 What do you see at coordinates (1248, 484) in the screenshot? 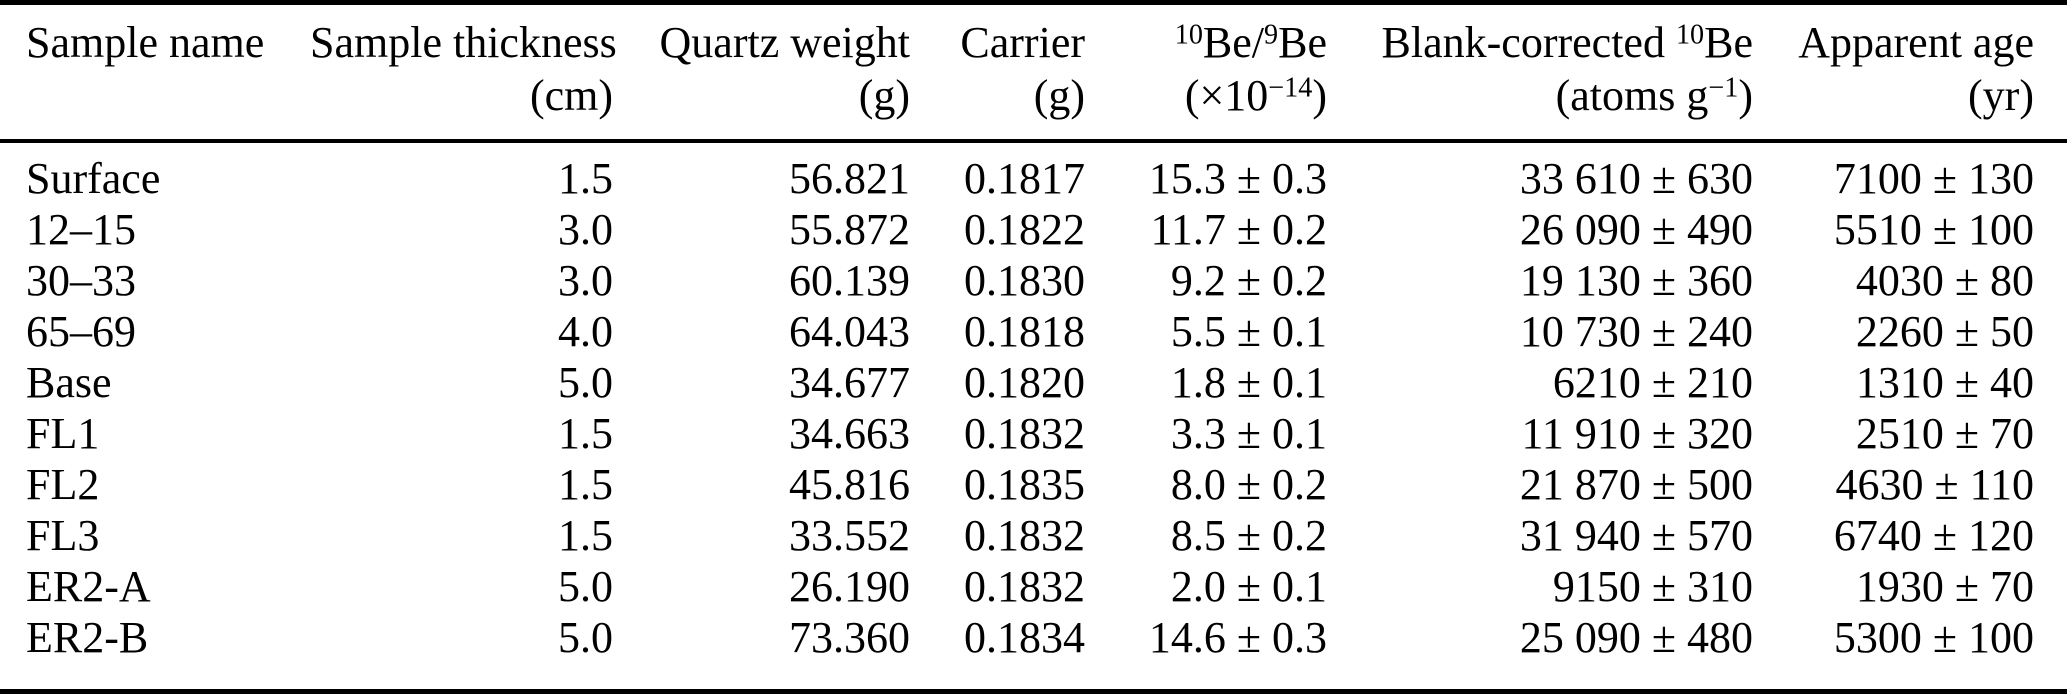
I see `table-cell: 8.0 ± 0.2` at bounding box center [1248, 484].